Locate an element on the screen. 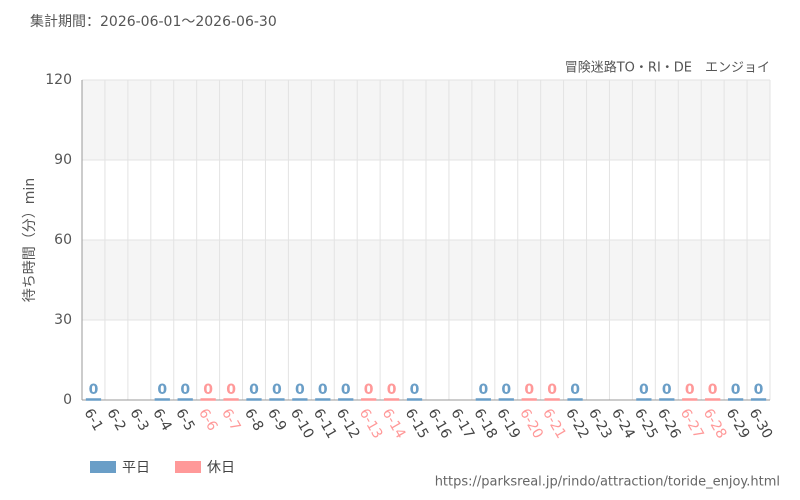 This screenshot has width=800, height=500. x-tick-label: 6-25 is located at coordinates (646, 424).